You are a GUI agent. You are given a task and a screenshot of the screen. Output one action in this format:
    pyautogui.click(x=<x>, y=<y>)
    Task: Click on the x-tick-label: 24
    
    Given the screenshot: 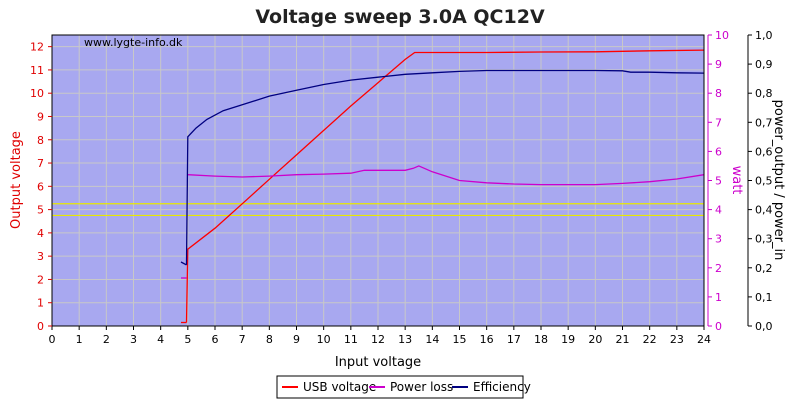 What is the action you would take?
    pyautogui.click(x=704, y=339)
    